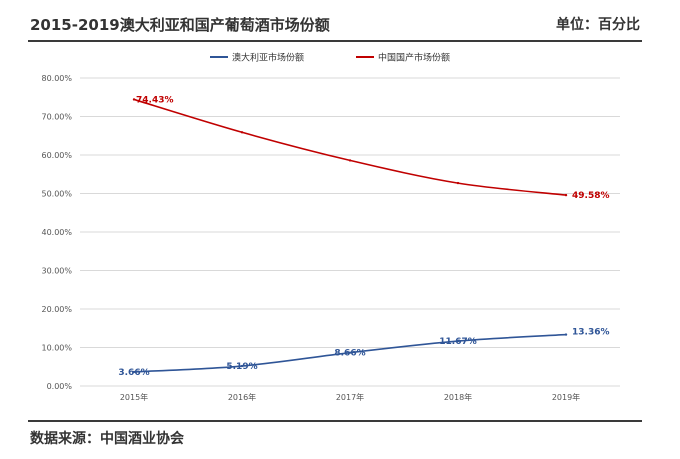  What do you see at coordinates (56, 78) in the screenshot?
I see `y-tick-label: 80.00%` at bounding box center [56, 78].